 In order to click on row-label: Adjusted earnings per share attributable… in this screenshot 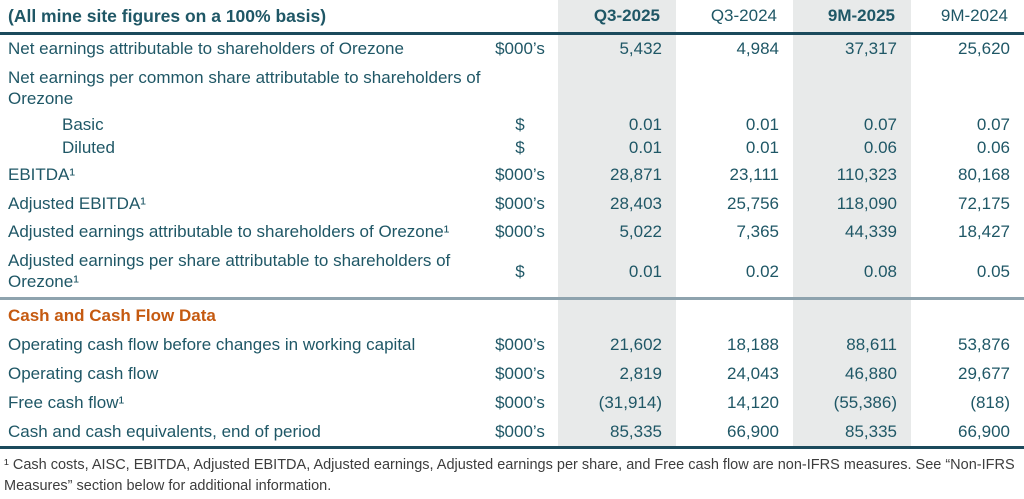, I will do `click(229, 271)`.